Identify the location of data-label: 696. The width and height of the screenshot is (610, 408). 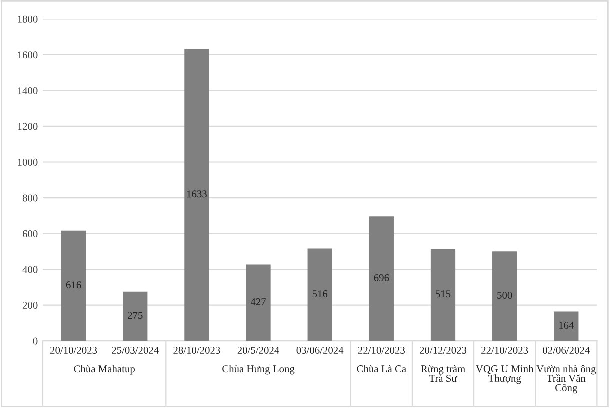
(382, 278).